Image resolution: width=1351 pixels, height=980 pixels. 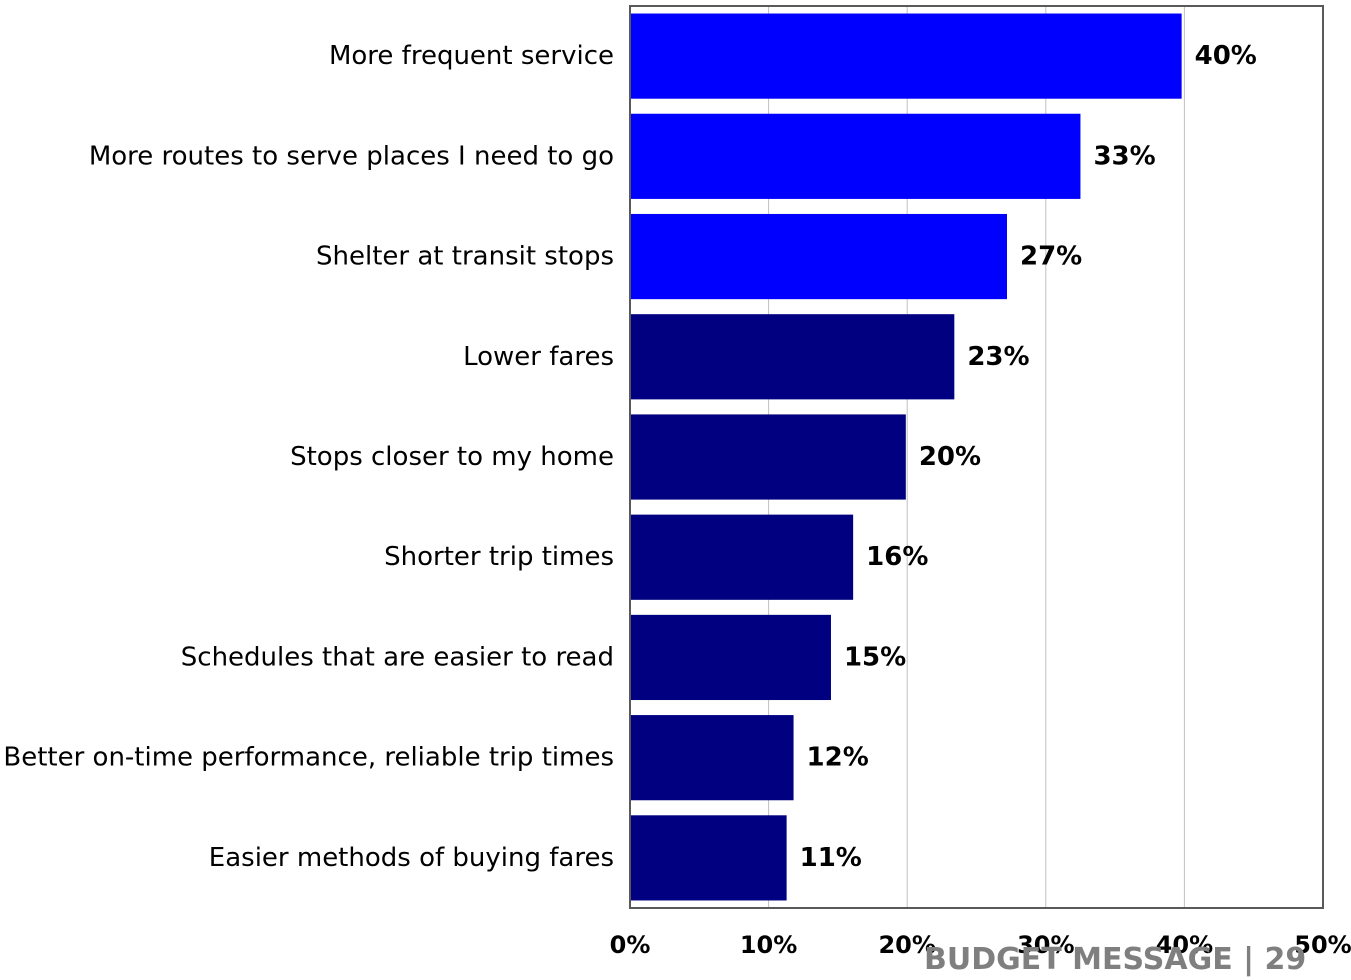 What do you see at coordinates (875, 657) in the screenshot?
I see `value-label: 15%` at bounding box center [875, 657].